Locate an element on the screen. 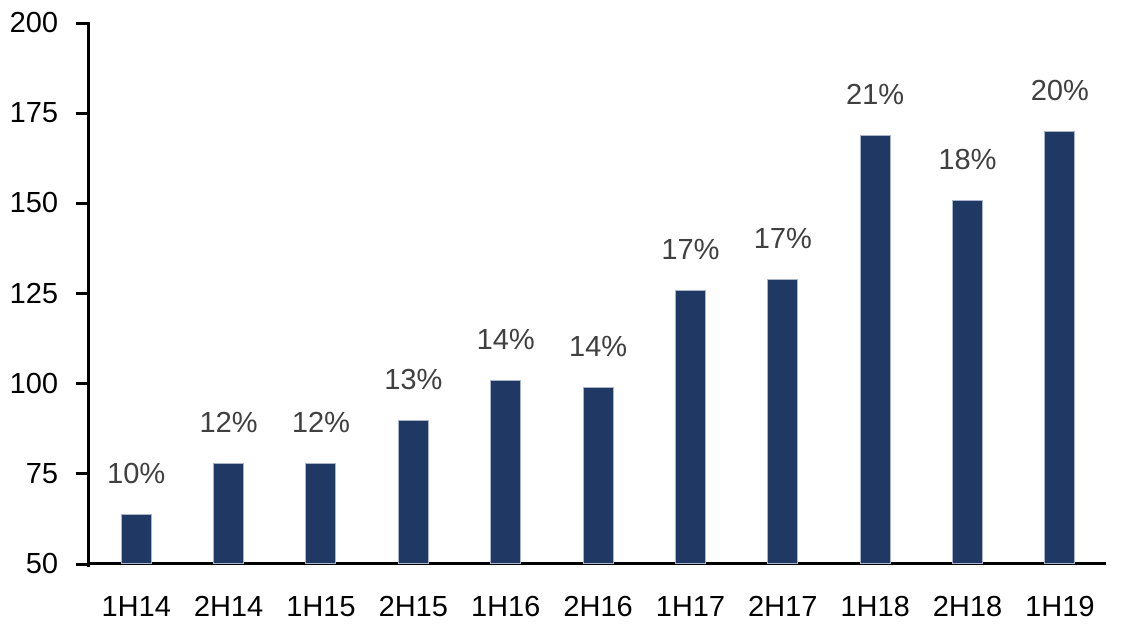 This screenshot has width=1129, height=641. bar-1h14 is located at coordinates (136, 538).